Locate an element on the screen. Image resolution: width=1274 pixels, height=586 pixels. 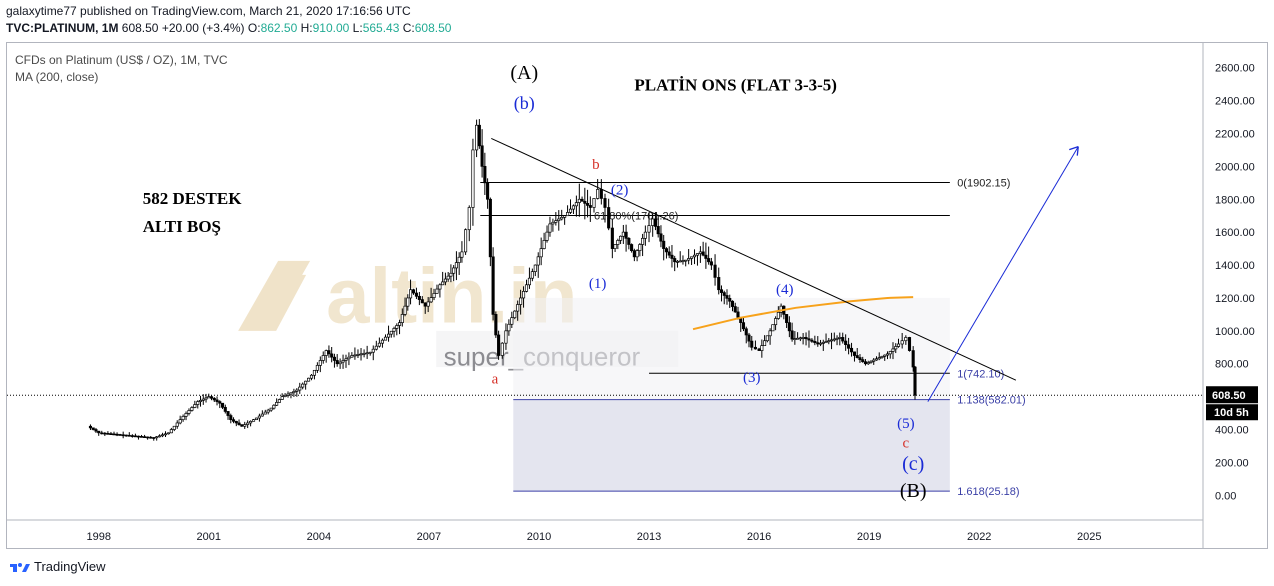
footer-brand: TradingView is located at coordinates (57, 566).